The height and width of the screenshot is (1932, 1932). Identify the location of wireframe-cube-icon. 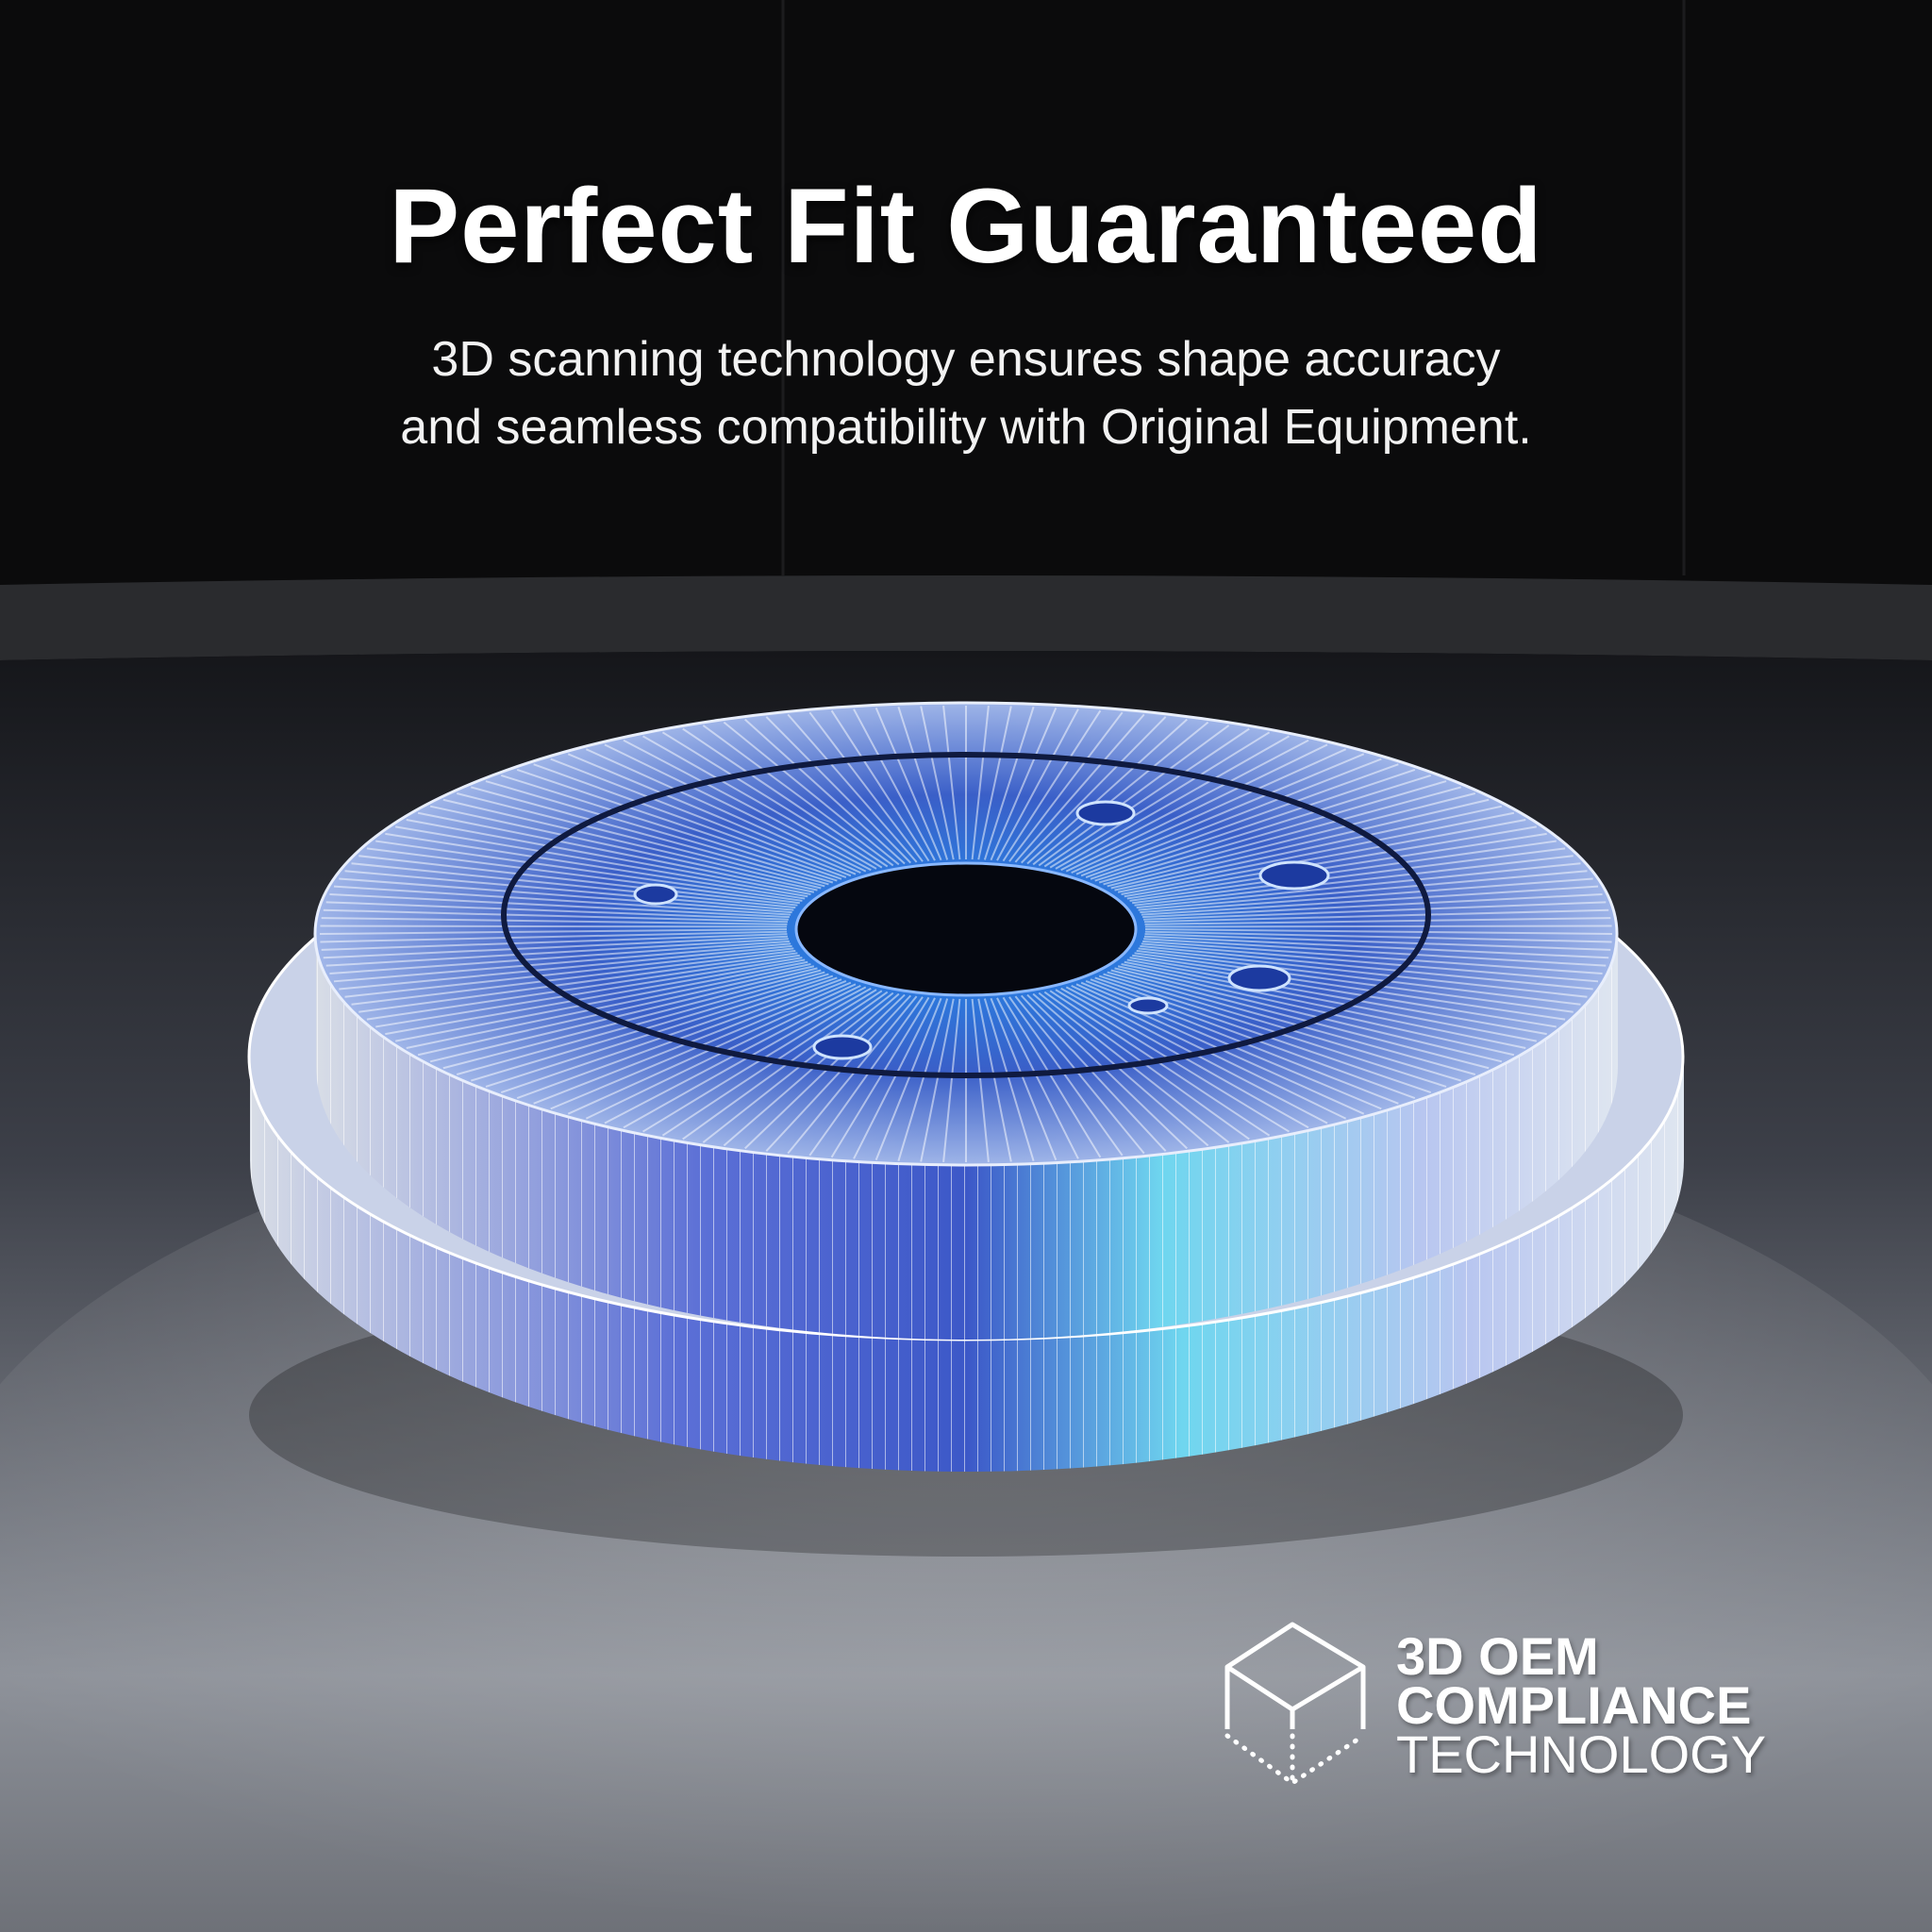
(1295, 1704).